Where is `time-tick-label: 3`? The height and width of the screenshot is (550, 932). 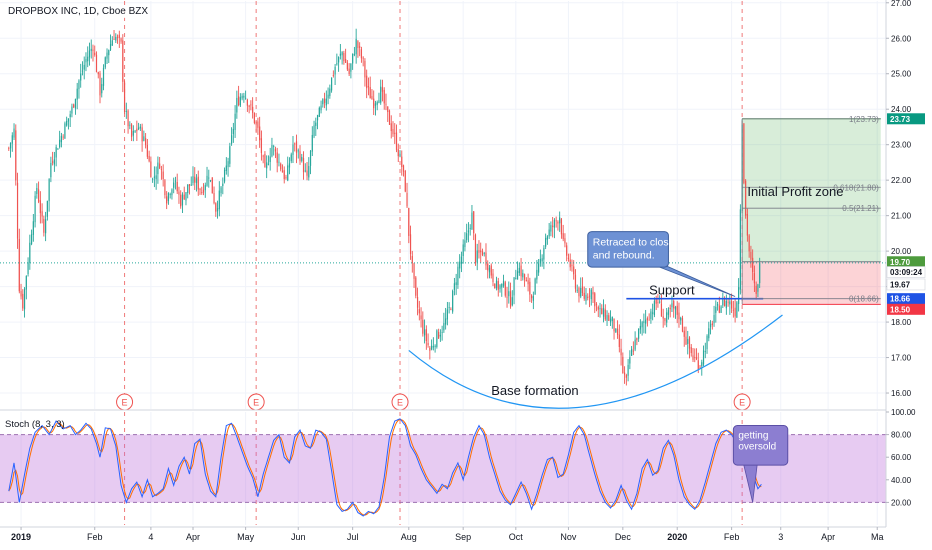 time-tick-label: 3 is located at coordinates (780, 537).